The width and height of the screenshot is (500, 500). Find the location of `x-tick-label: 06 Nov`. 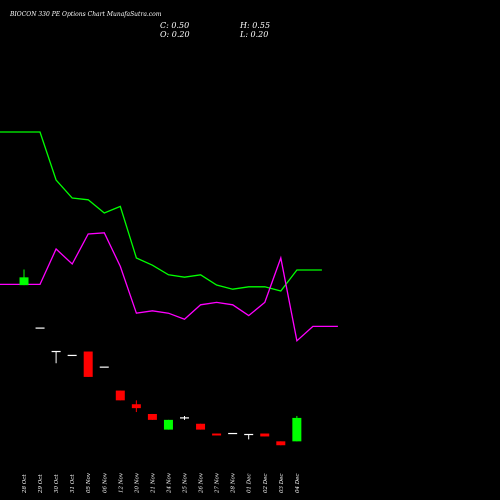

x-tick-label: 06 Nov is located at coordinates (105, 482).